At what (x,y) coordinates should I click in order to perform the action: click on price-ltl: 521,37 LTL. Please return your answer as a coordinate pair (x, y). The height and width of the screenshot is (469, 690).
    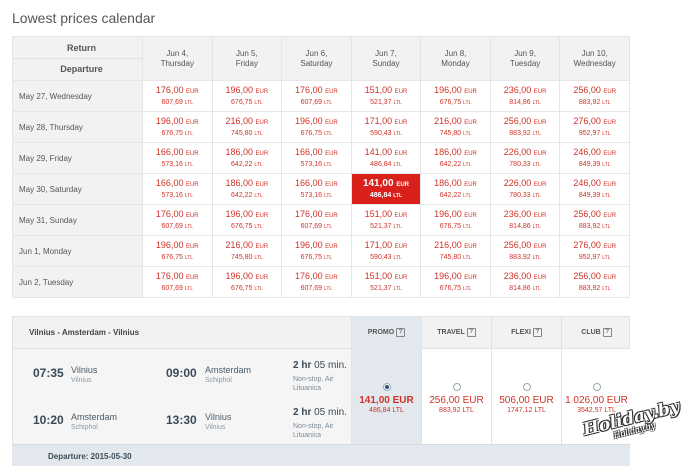
    Looking at the image, I should click on (386, 226).